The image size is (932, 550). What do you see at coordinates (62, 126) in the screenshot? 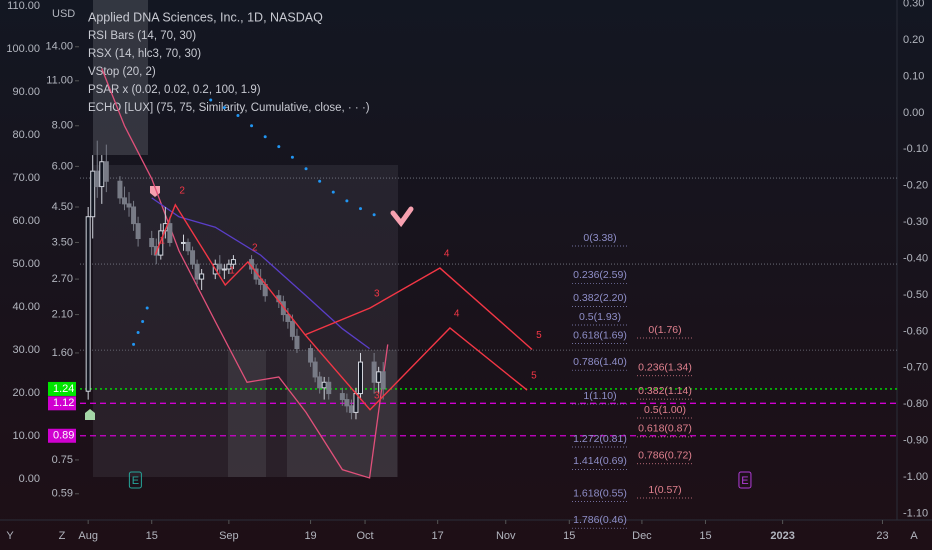
I see `y-tick-label: 8.00` at bounding box center [62, 126].